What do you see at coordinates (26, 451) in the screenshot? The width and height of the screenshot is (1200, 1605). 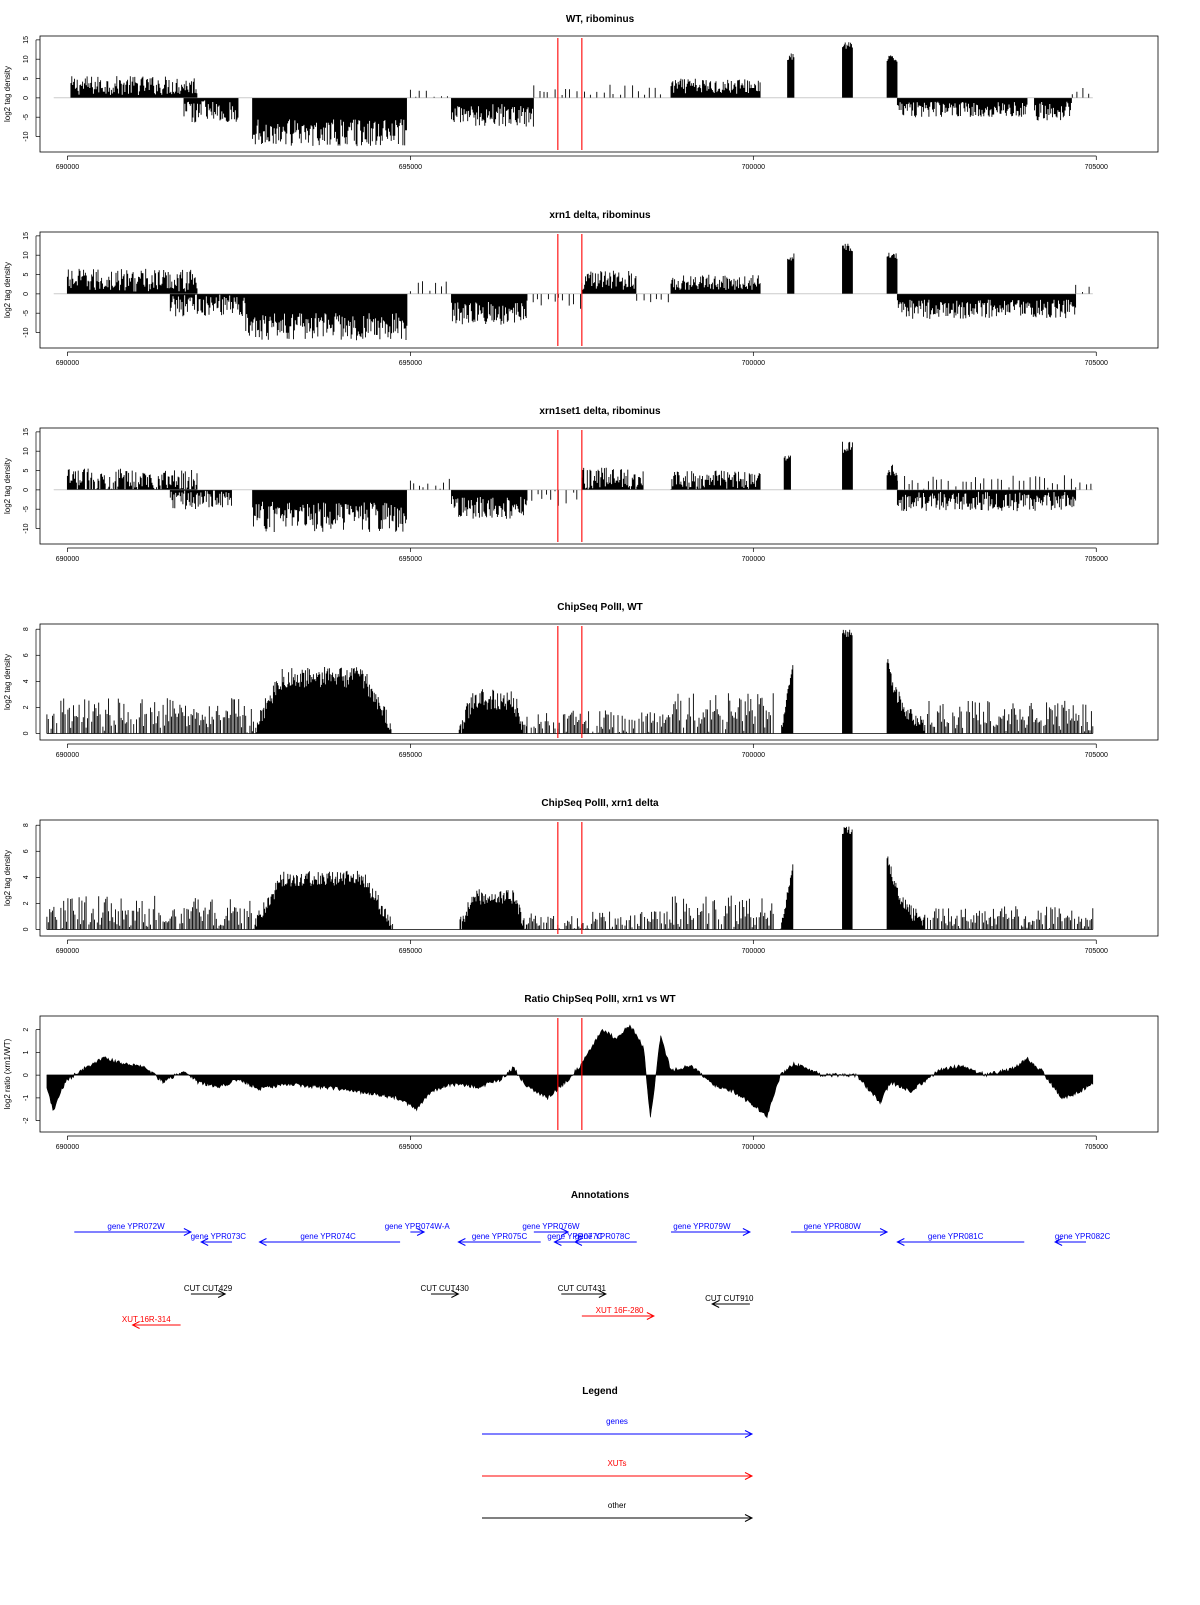 I see `y-tick-label: 10` at bounding box center [26, 451].